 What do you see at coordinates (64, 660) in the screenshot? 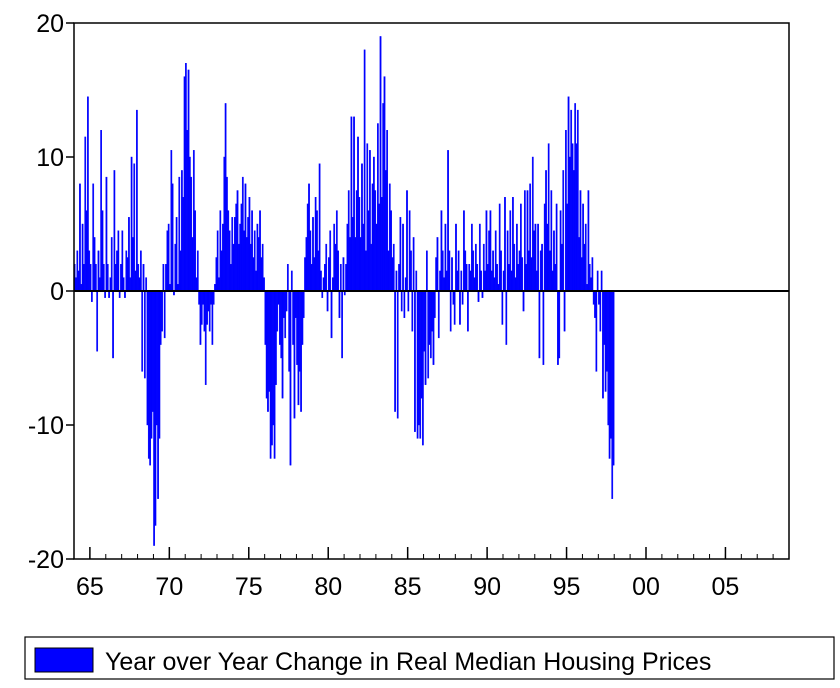
I see `legend-swatch` at bounding box center [64, 660].